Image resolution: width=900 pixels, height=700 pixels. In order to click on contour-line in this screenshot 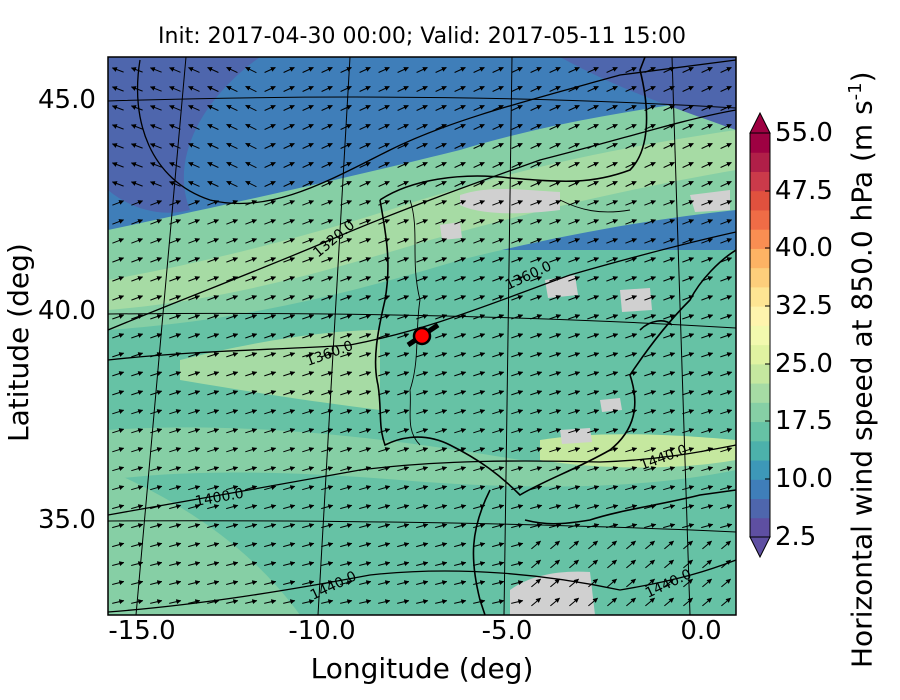, I will do `click(422, 480)`.